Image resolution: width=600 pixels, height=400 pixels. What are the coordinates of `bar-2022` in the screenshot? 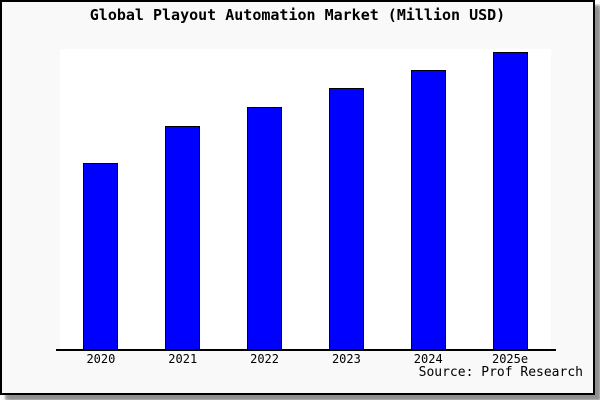 It's located at (265, 228).